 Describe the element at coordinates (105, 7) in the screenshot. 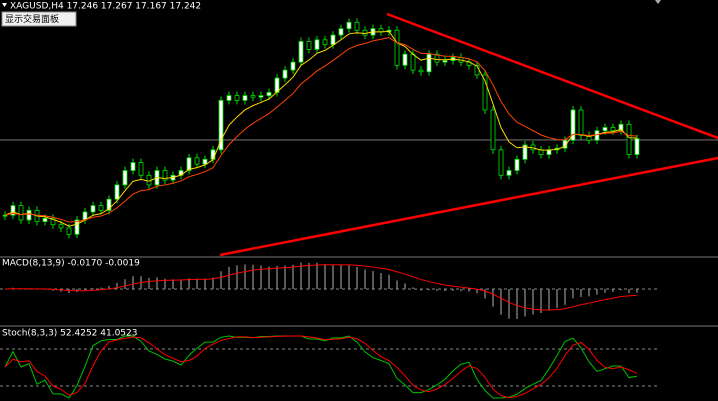

I see `symbol-info: XAGUSD,H4 17.246 17.267 17.167 17.242` at that location.